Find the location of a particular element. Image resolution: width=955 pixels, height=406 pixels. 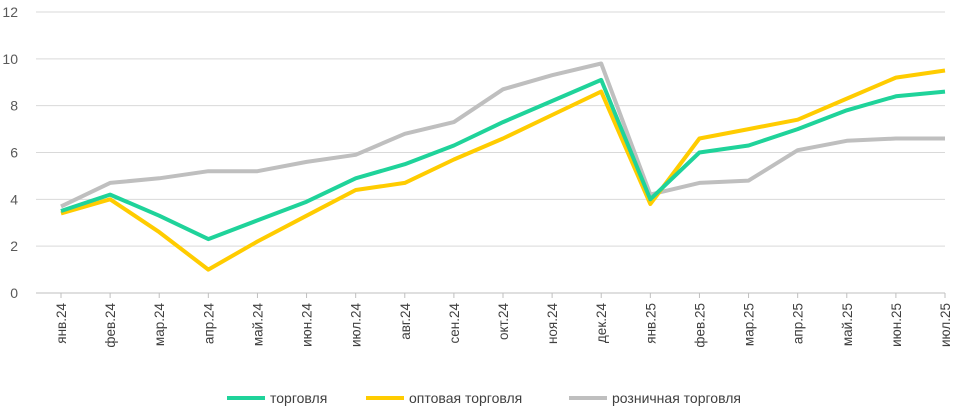

x-tick-label: сен.24 is located at coordinates (454, 323).